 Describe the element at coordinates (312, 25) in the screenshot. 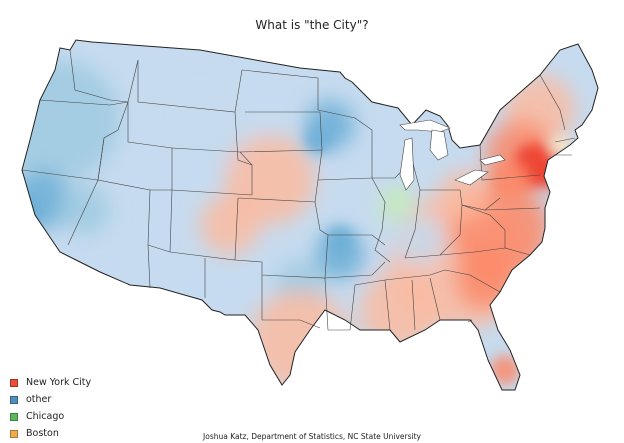

I see `map-title: What is "the City"?` at that location.